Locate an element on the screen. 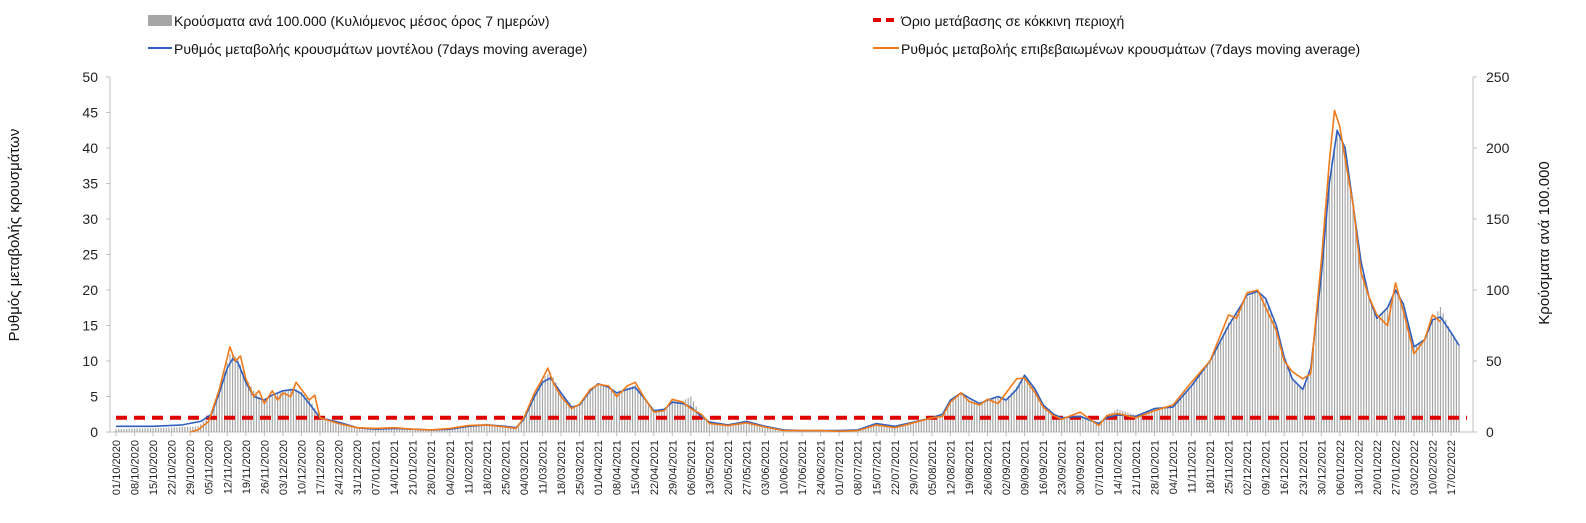 The height and width of the screenshot is (523, 1586). y-right-tick-label: 250 is located at coordinates (1498, 77).